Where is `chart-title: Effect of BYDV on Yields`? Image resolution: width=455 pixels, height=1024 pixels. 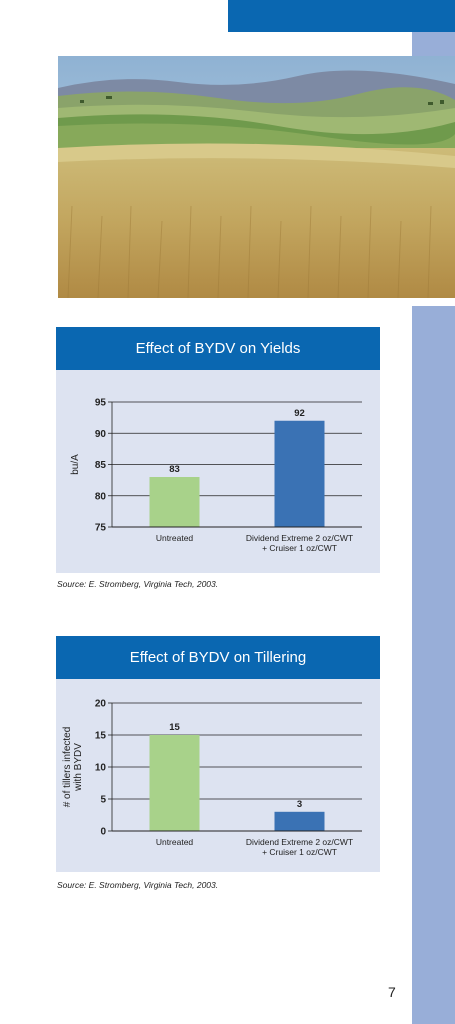 chart-title: Effect of BYDV on Yields is located at coordinates (218, 348).